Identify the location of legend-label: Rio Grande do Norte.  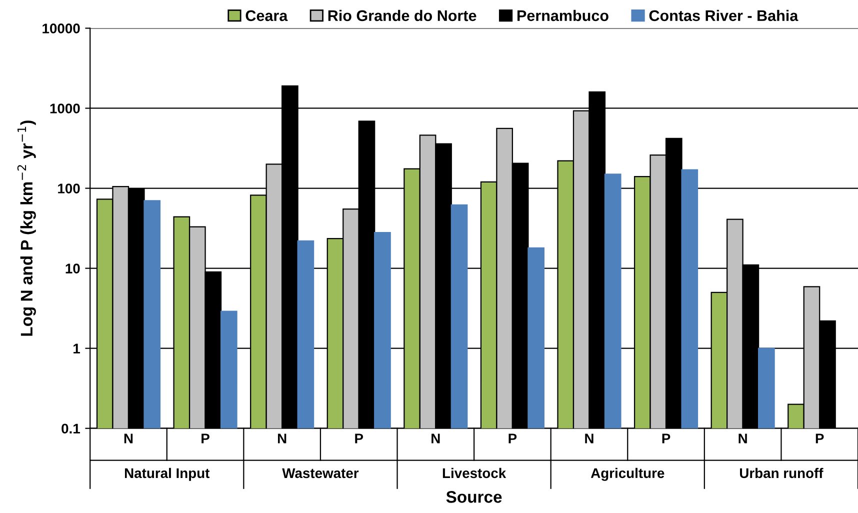
(402, 16).